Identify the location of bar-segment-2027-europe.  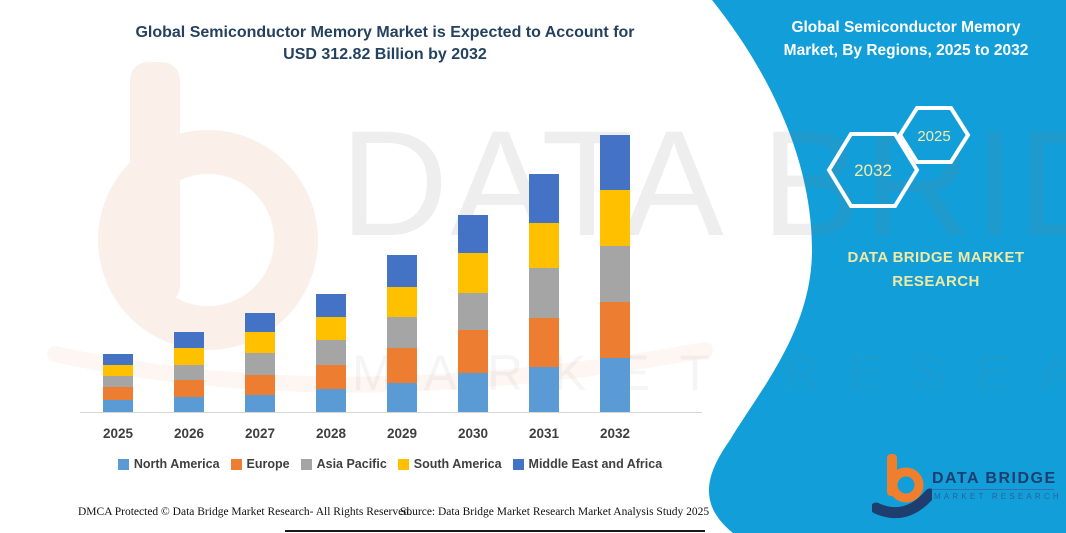
(260, 384).